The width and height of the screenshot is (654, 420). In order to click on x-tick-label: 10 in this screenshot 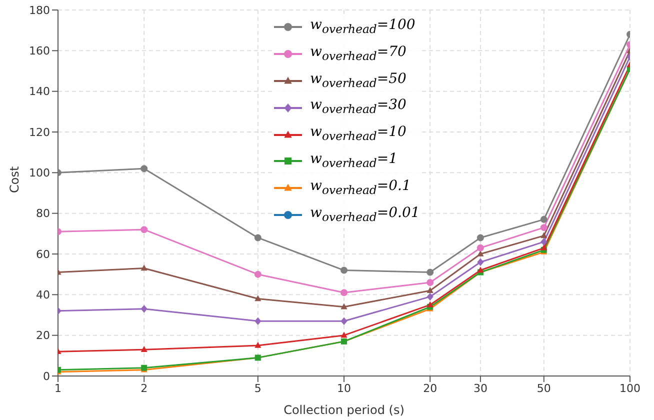, I will do `click(344, 388)`.